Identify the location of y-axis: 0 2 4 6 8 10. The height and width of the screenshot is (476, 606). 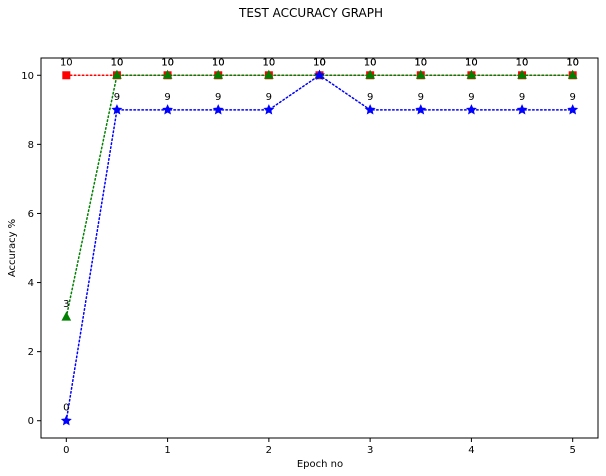
(31, 249).